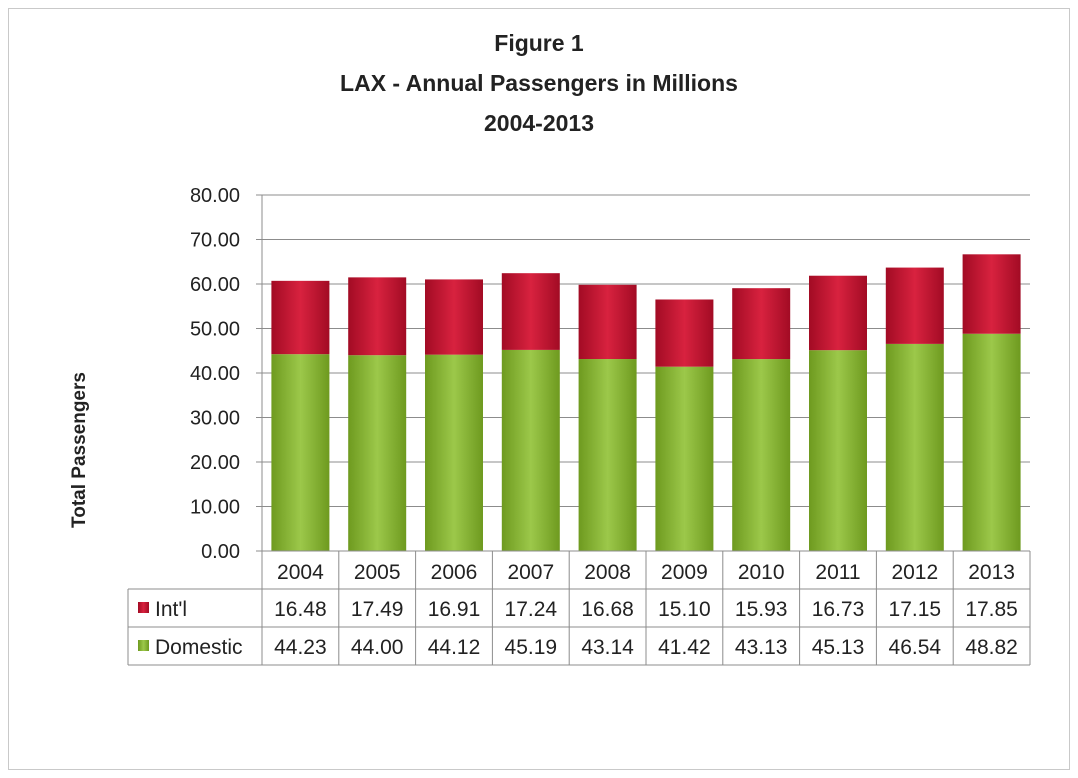  What do you see at coordinates (914, 447) in the screenshot?
I see `bar-domestic-2012` at bounding box center [914, 447].